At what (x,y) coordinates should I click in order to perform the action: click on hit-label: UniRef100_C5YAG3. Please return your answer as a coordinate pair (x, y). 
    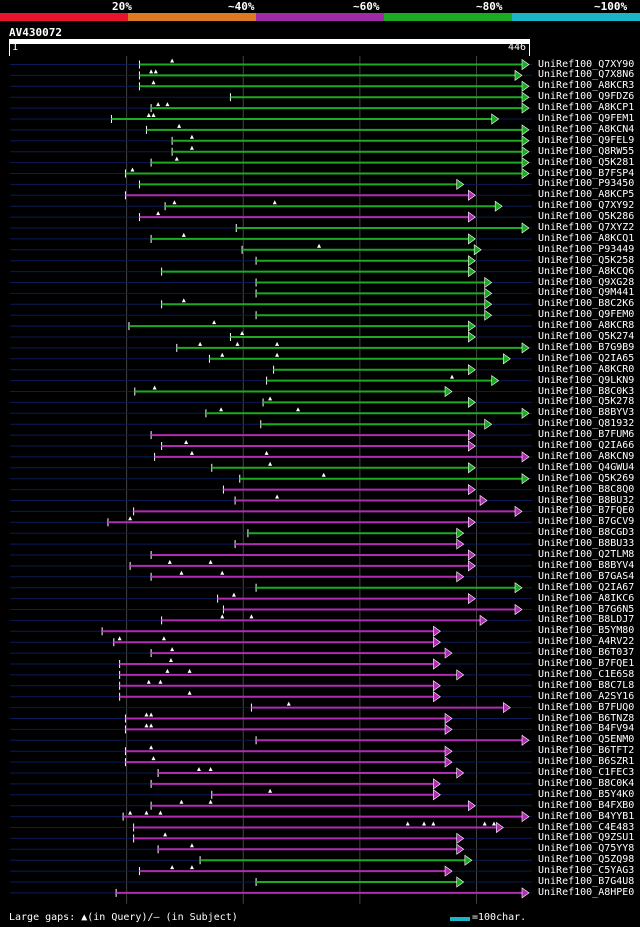
    Looking at the image, I should click on (586, 871).